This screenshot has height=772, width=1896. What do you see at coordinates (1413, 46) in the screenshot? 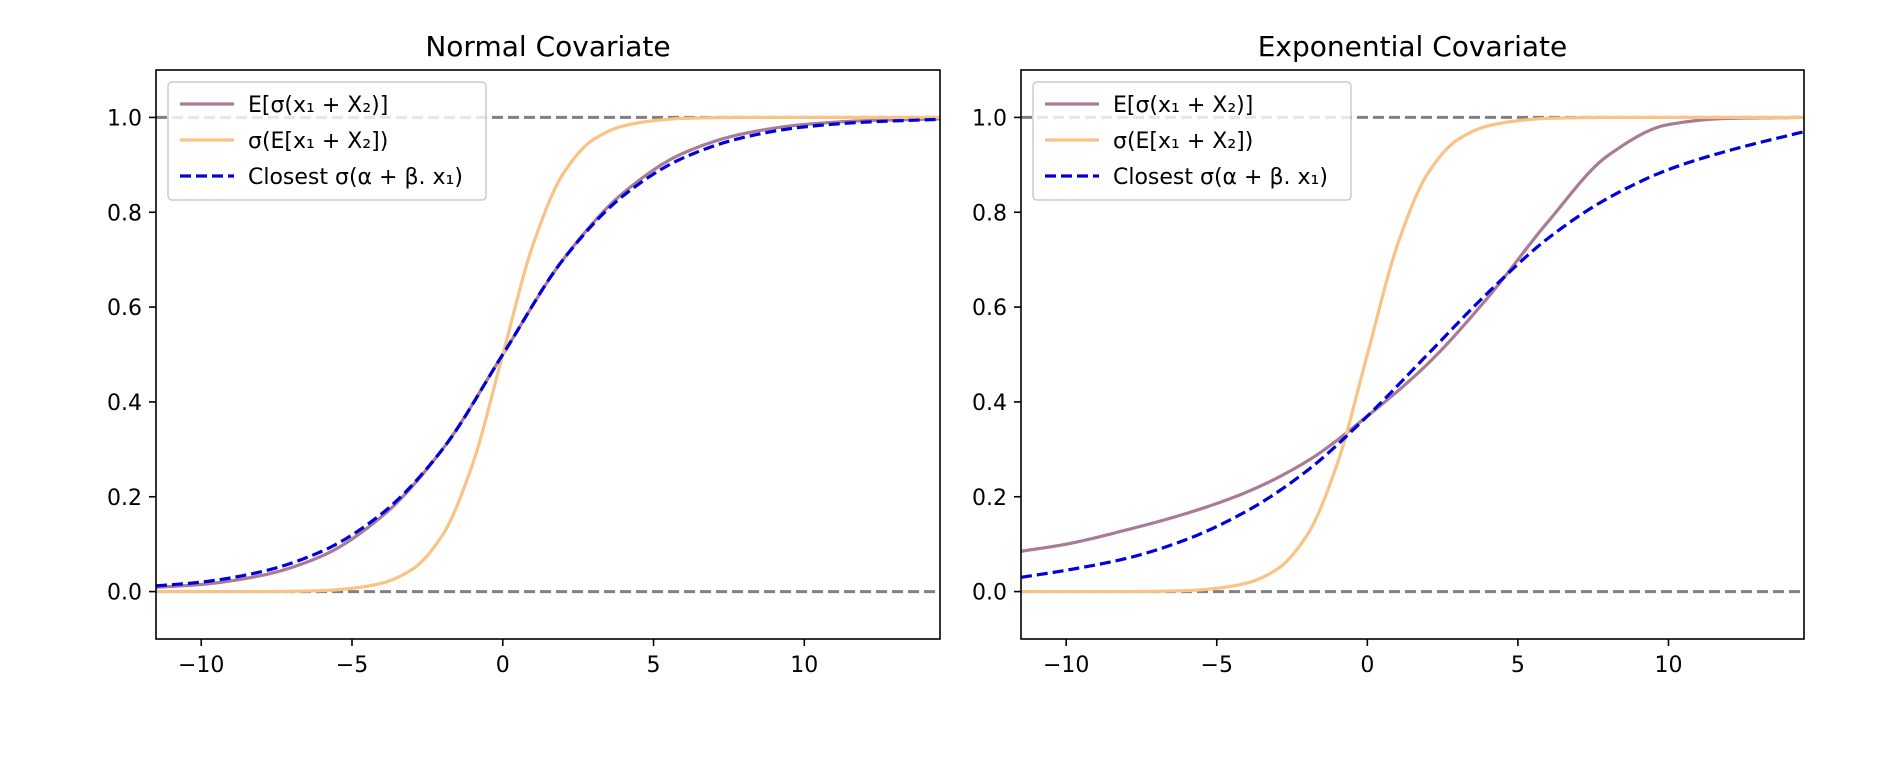
I see `chart-title: Exponential Covariate` at bounding box center [1413, 46].